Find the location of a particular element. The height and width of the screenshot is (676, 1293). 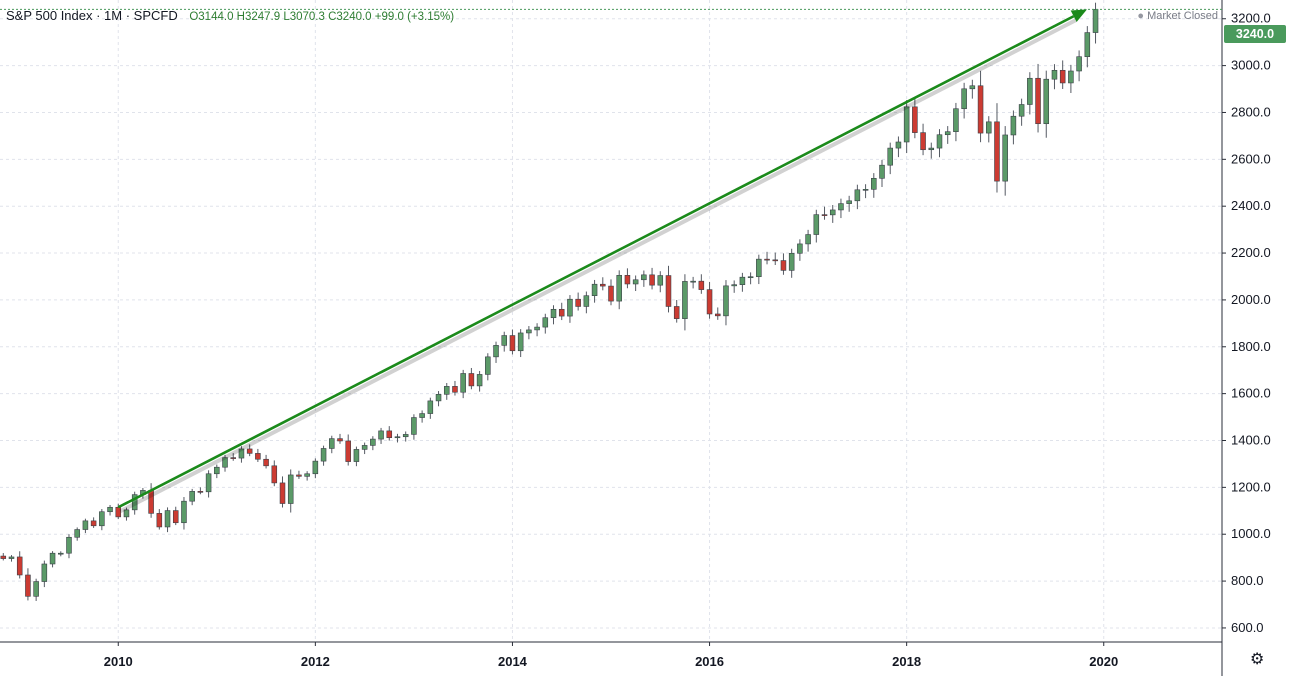

y-tick-label: 1600.0 is located at coordinates (1251, 393).